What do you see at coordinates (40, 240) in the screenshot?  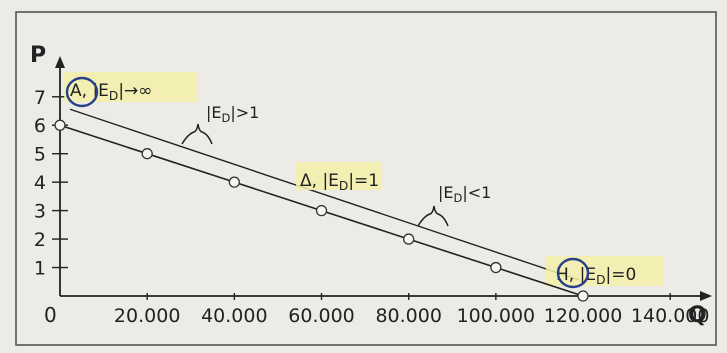 I see `y-tick-label-1: 2` at bounding box center [40, 240].